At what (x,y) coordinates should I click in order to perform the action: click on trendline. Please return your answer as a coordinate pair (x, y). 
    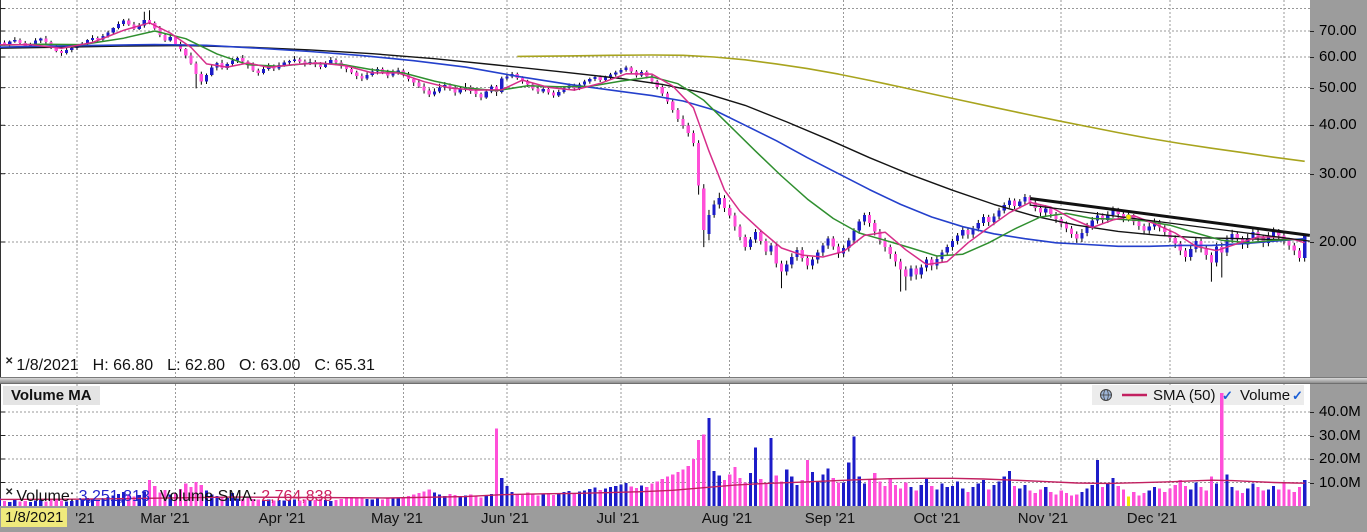
    Looking at the image, I should click on (1170, 223).